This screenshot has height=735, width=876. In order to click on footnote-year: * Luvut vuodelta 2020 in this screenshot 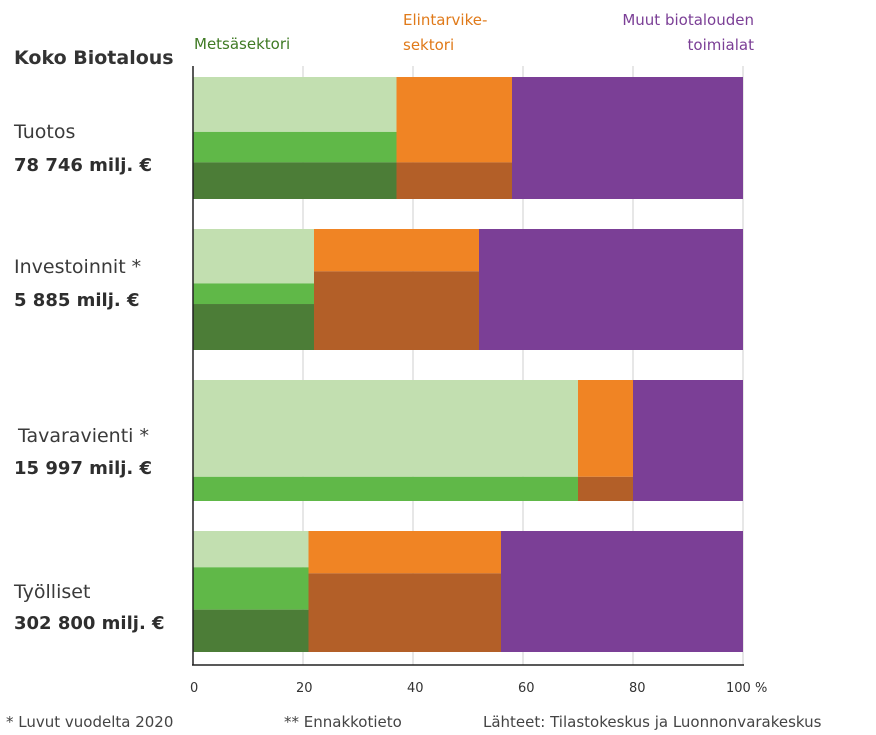, I will do `click(90, 722)`.